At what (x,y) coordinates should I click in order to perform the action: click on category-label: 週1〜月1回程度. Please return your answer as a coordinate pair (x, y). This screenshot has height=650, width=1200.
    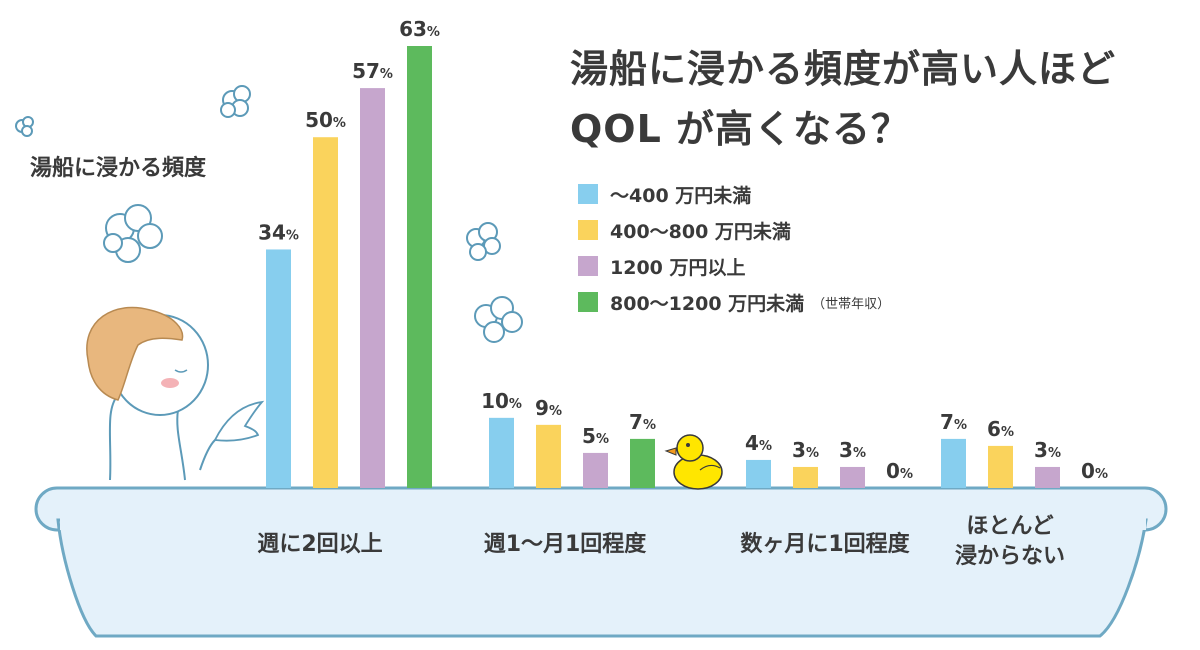
    Looking at the image, I should click on (565, 545).